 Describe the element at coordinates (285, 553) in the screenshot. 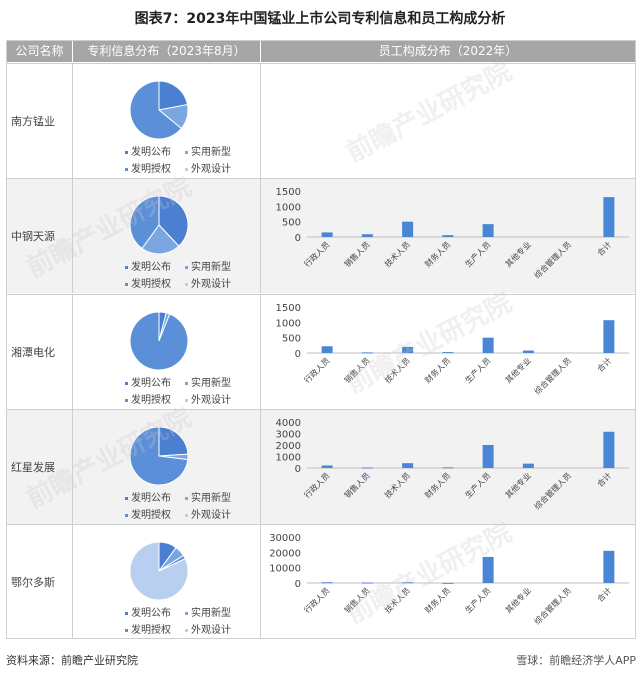

I see `y-tick-label: 20000` at that location.